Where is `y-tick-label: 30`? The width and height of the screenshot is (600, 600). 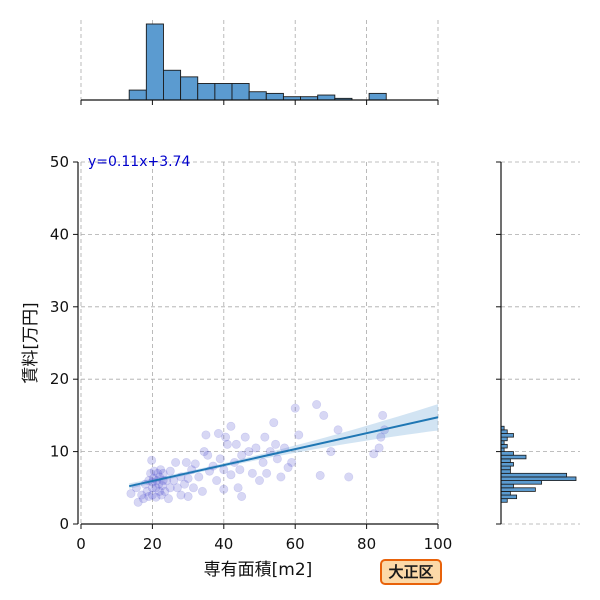 y-tick-label: 30 is located at coordinates (59, 307).